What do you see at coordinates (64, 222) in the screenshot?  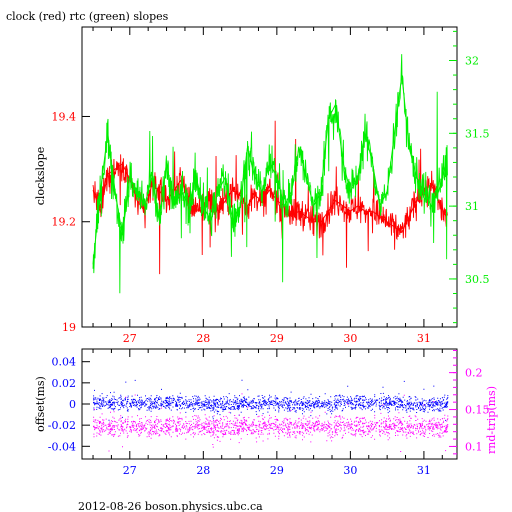 I see `y-tick-label: 19.2` at bounding box center [64, 222].